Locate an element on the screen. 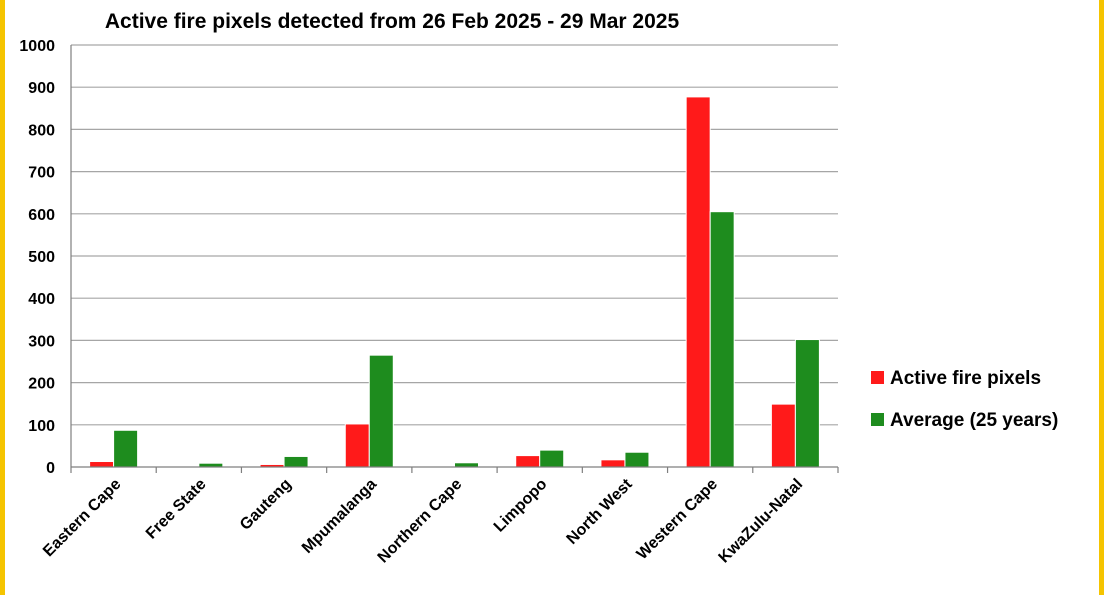 The height and width of the screenshot is (595, 1104). y-tick-label: 700 is located at coordinates (41, 173).